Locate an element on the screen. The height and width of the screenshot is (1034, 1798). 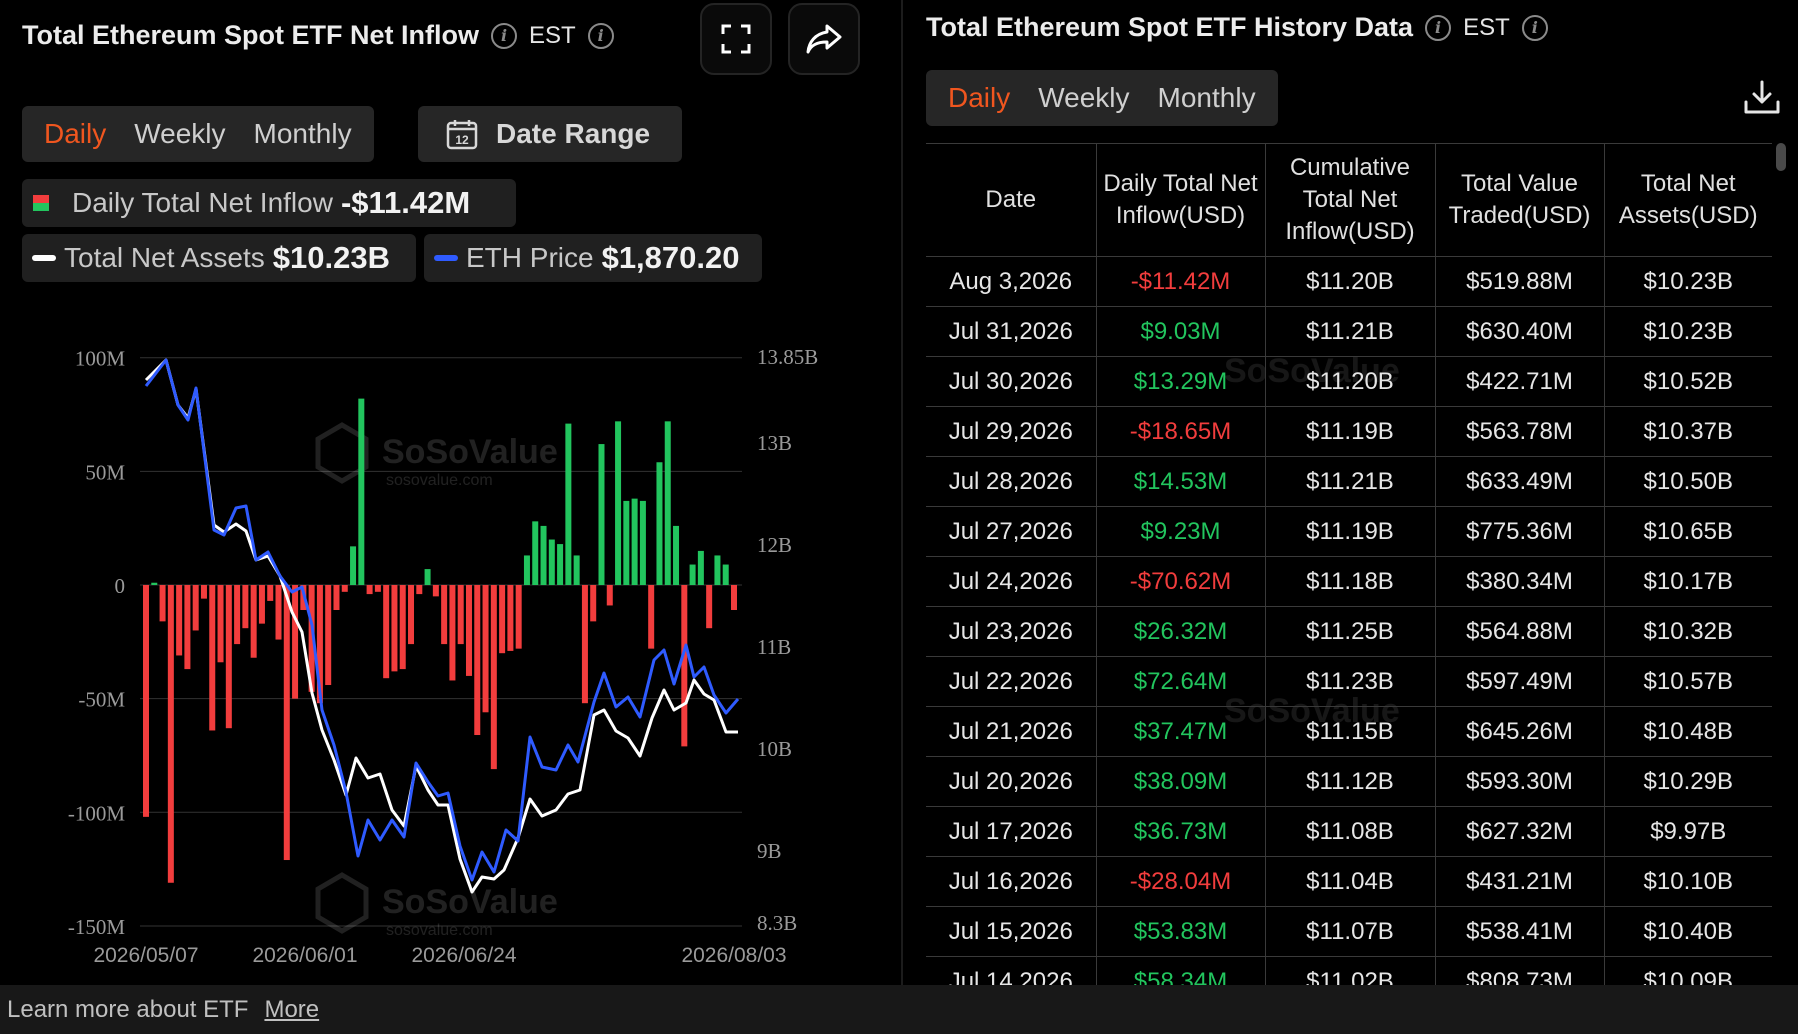
column-header-cumulative: Cumulative Total Net Inflow(USD) is located at coordinates (1350, 200).